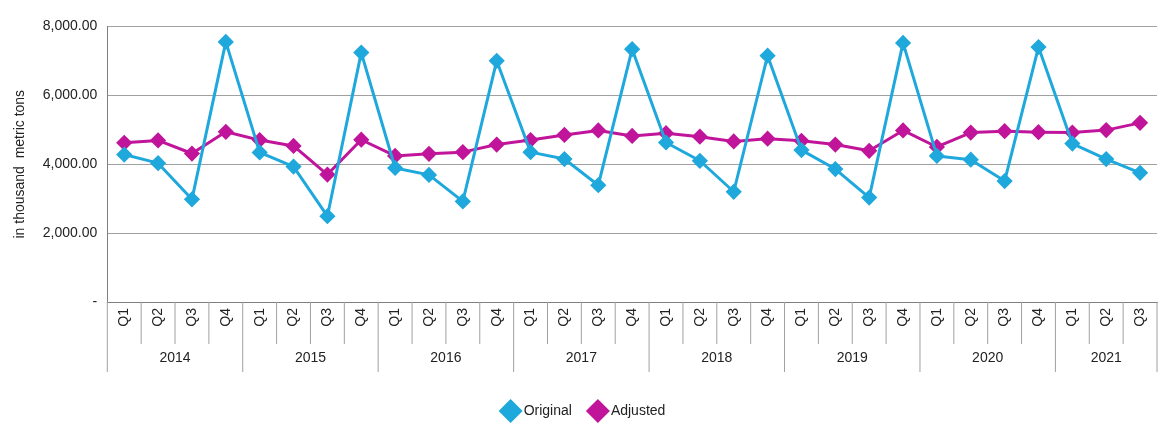 The height and width of the screenshot is (434, 1174). What do you see at coordinates (547, 409) in the screenshot?
I see `legend-label: Original` at bounding box center [547, 409].